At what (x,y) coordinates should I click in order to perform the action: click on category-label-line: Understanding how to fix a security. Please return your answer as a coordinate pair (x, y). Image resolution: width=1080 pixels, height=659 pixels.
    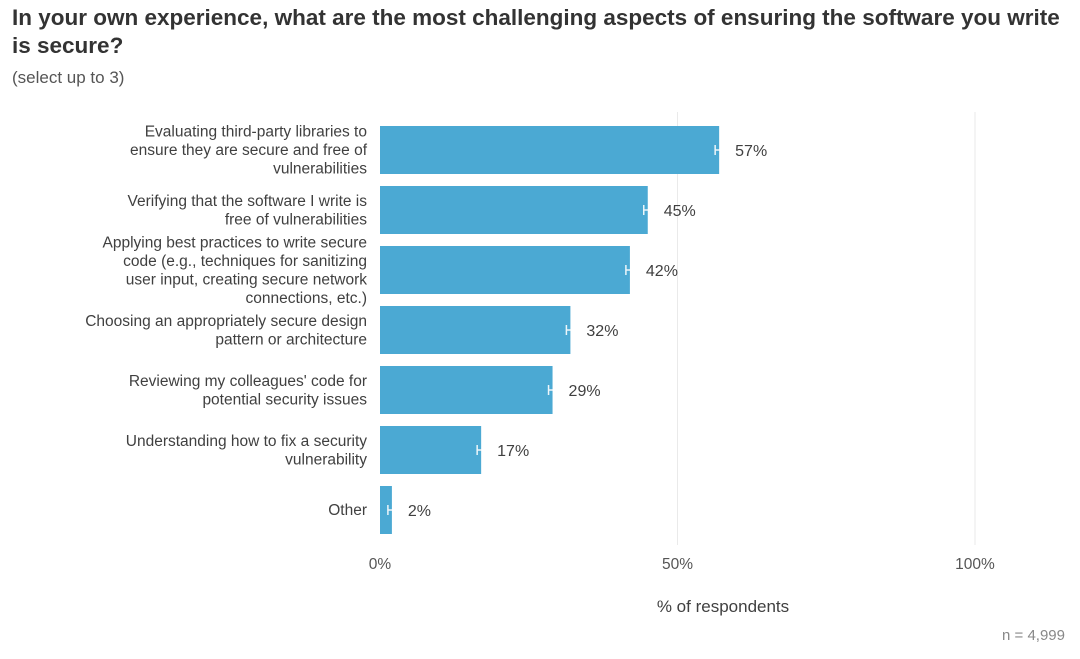
    Looking at the image, I should click on (246, 441).